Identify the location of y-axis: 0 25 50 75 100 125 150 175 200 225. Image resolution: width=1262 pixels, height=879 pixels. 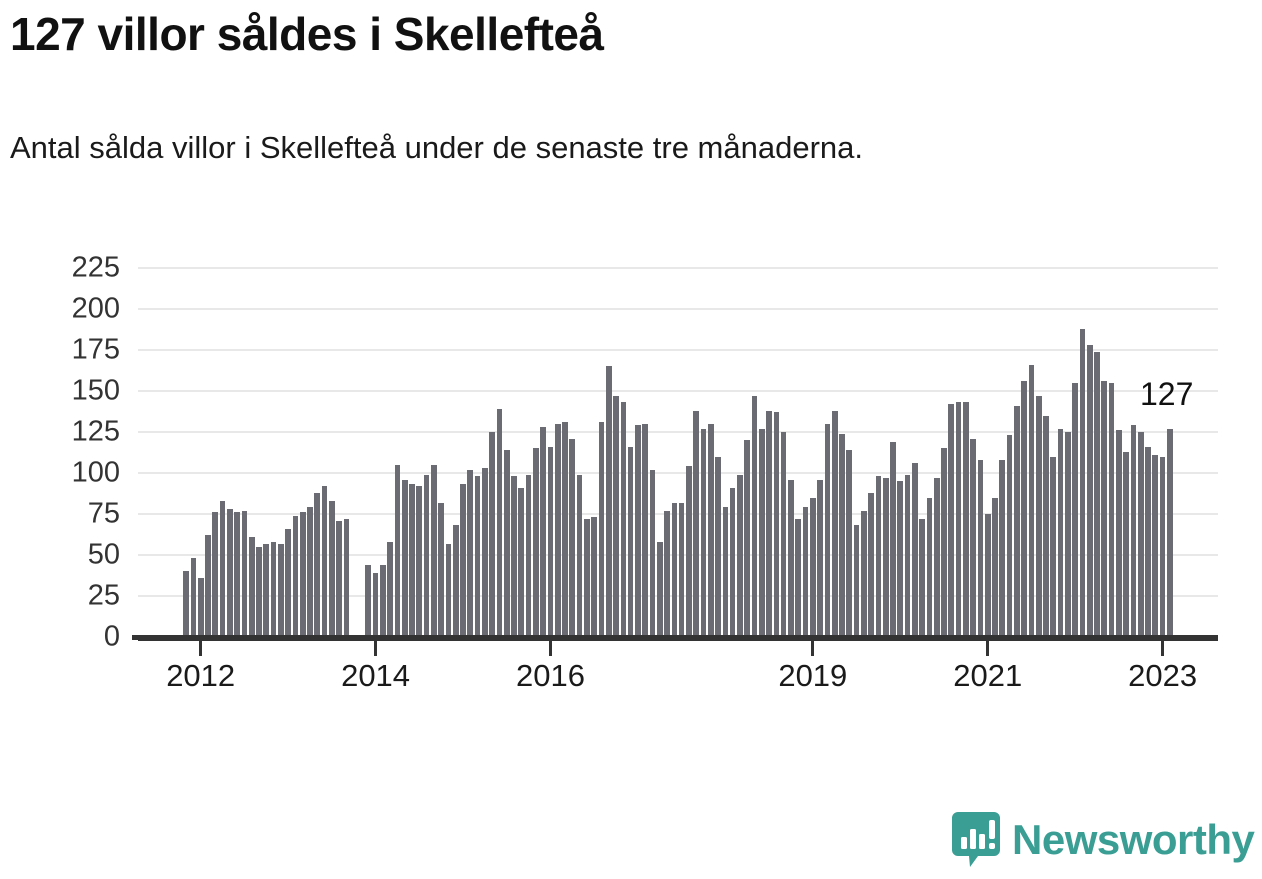
(70, 439).